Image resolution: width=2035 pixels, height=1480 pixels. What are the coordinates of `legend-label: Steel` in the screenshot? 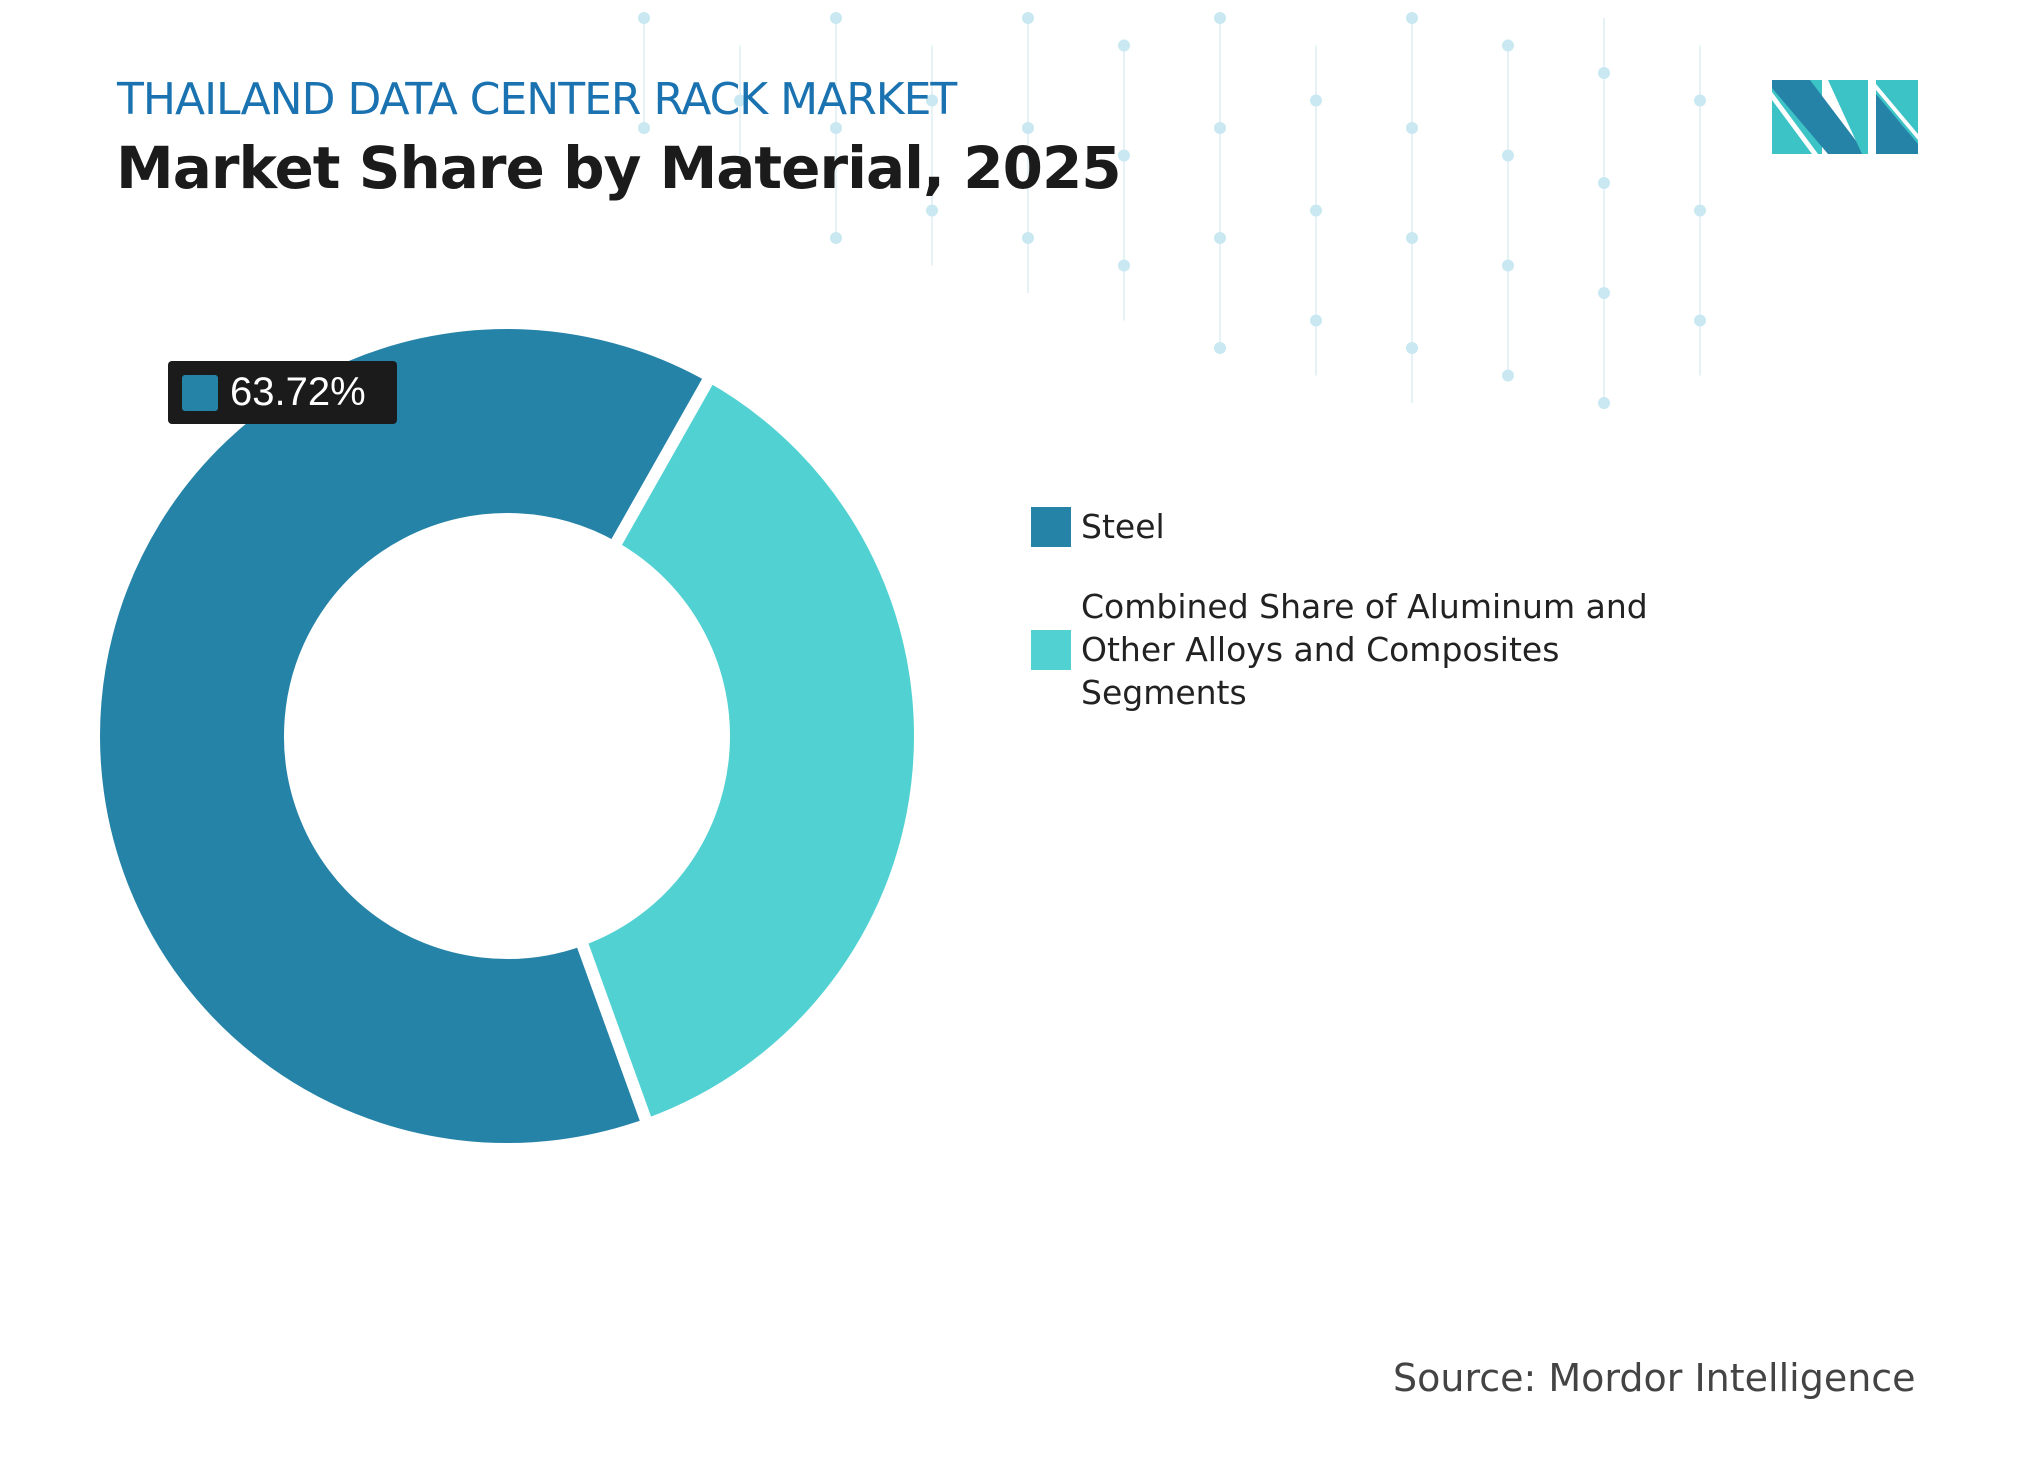 It's located at (1123, 526).